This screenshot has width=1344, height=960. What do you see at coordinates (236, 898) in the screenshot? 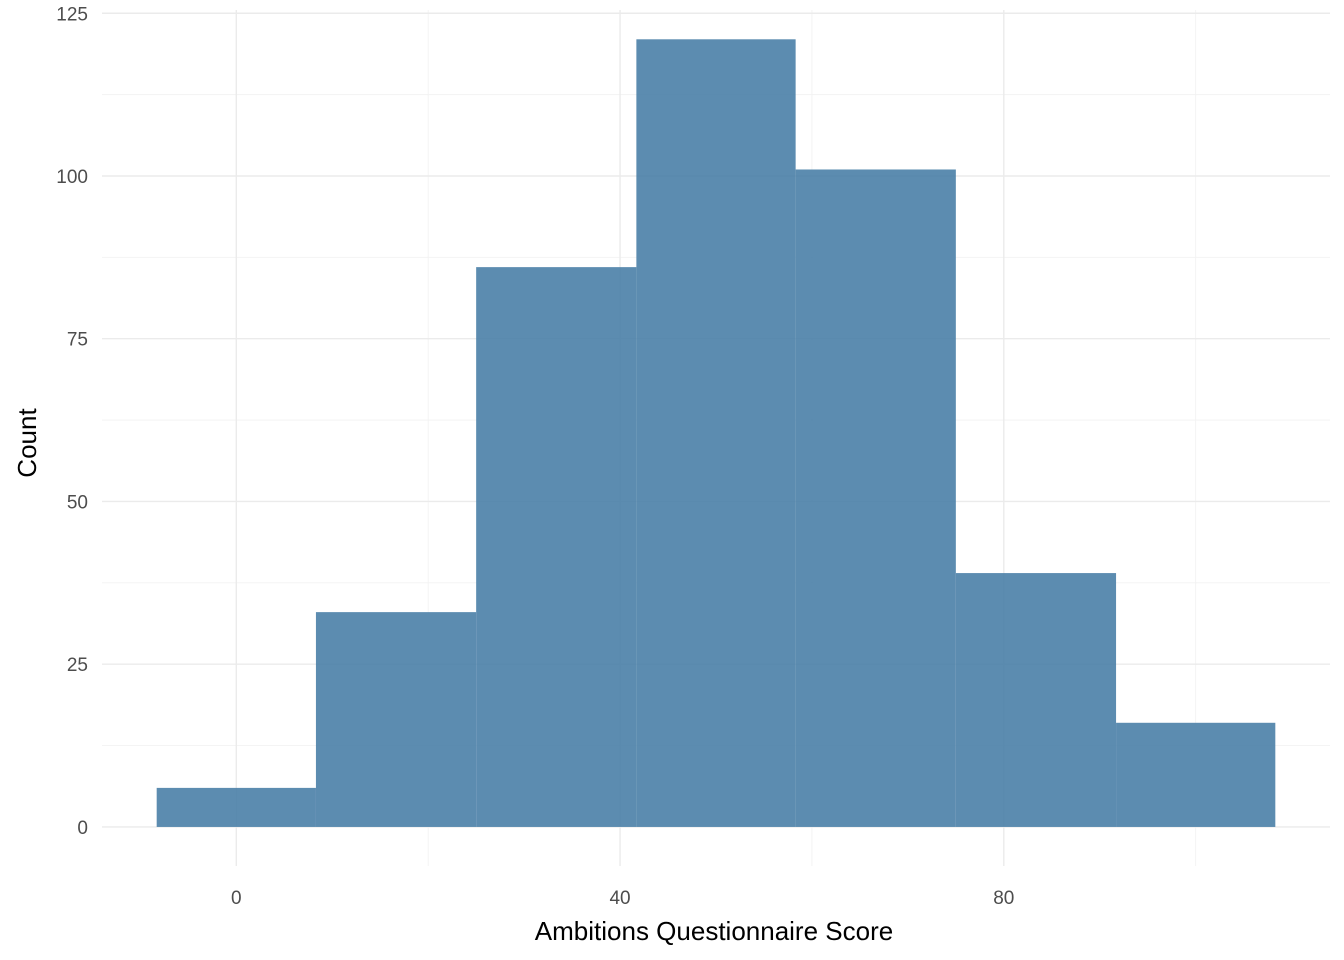
I see `x-tick-label: 0` at bounding box center [236, 898].